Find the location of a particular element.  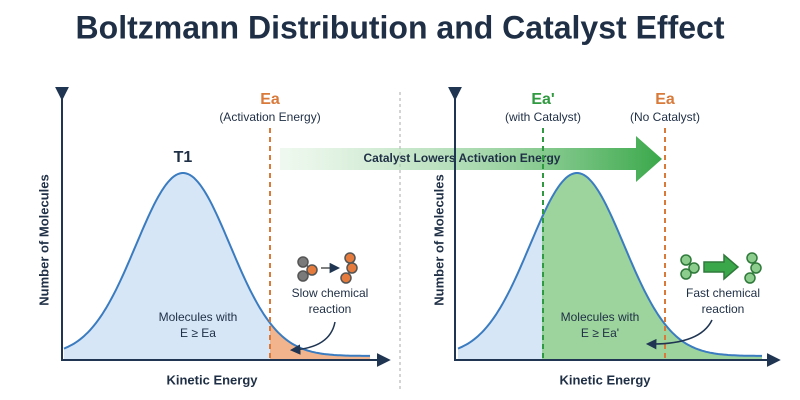

reaction-label: Fast chemical is located at coordinates (723, 293).